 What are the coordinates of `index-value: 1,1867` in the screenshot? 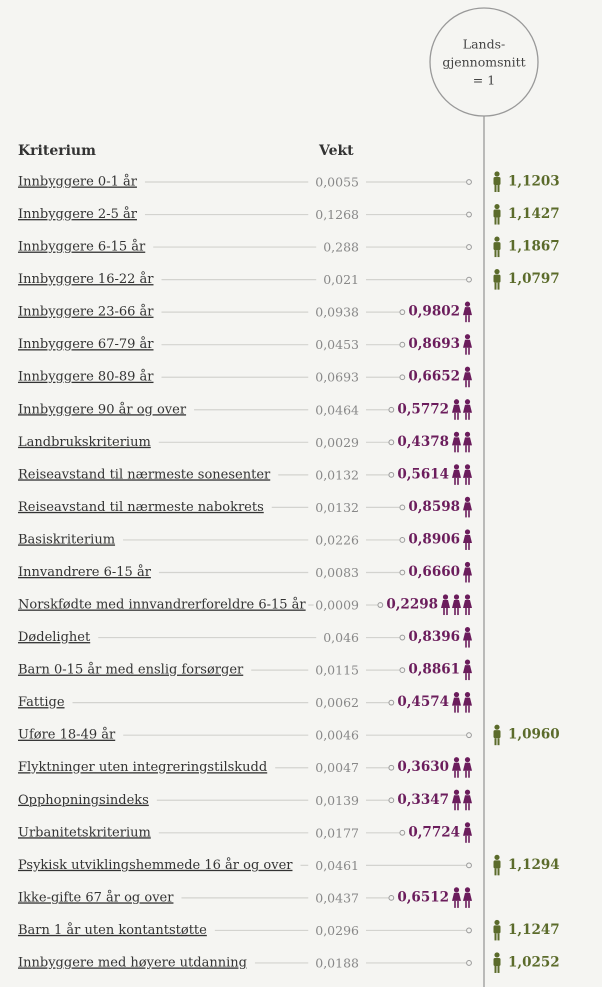 It's located at (534, 247).